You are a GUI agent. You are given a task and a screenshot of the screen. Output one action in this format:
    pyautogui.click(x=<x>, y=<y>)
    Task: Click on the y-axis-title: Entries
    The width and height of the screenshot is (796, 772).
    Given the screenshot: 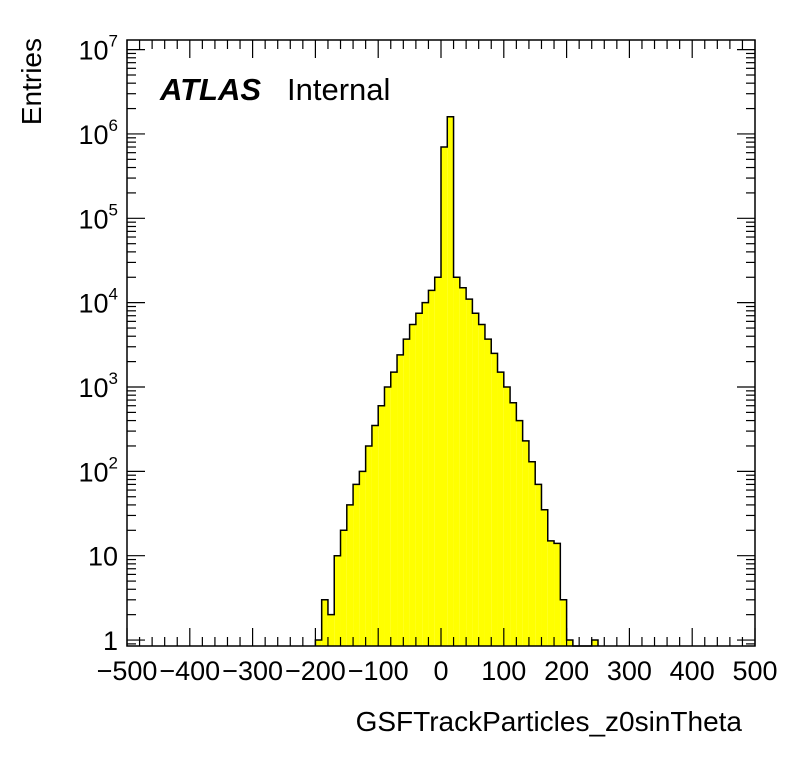 What is the action you would take?
    pyautogui.click(x=31, y=81)
    